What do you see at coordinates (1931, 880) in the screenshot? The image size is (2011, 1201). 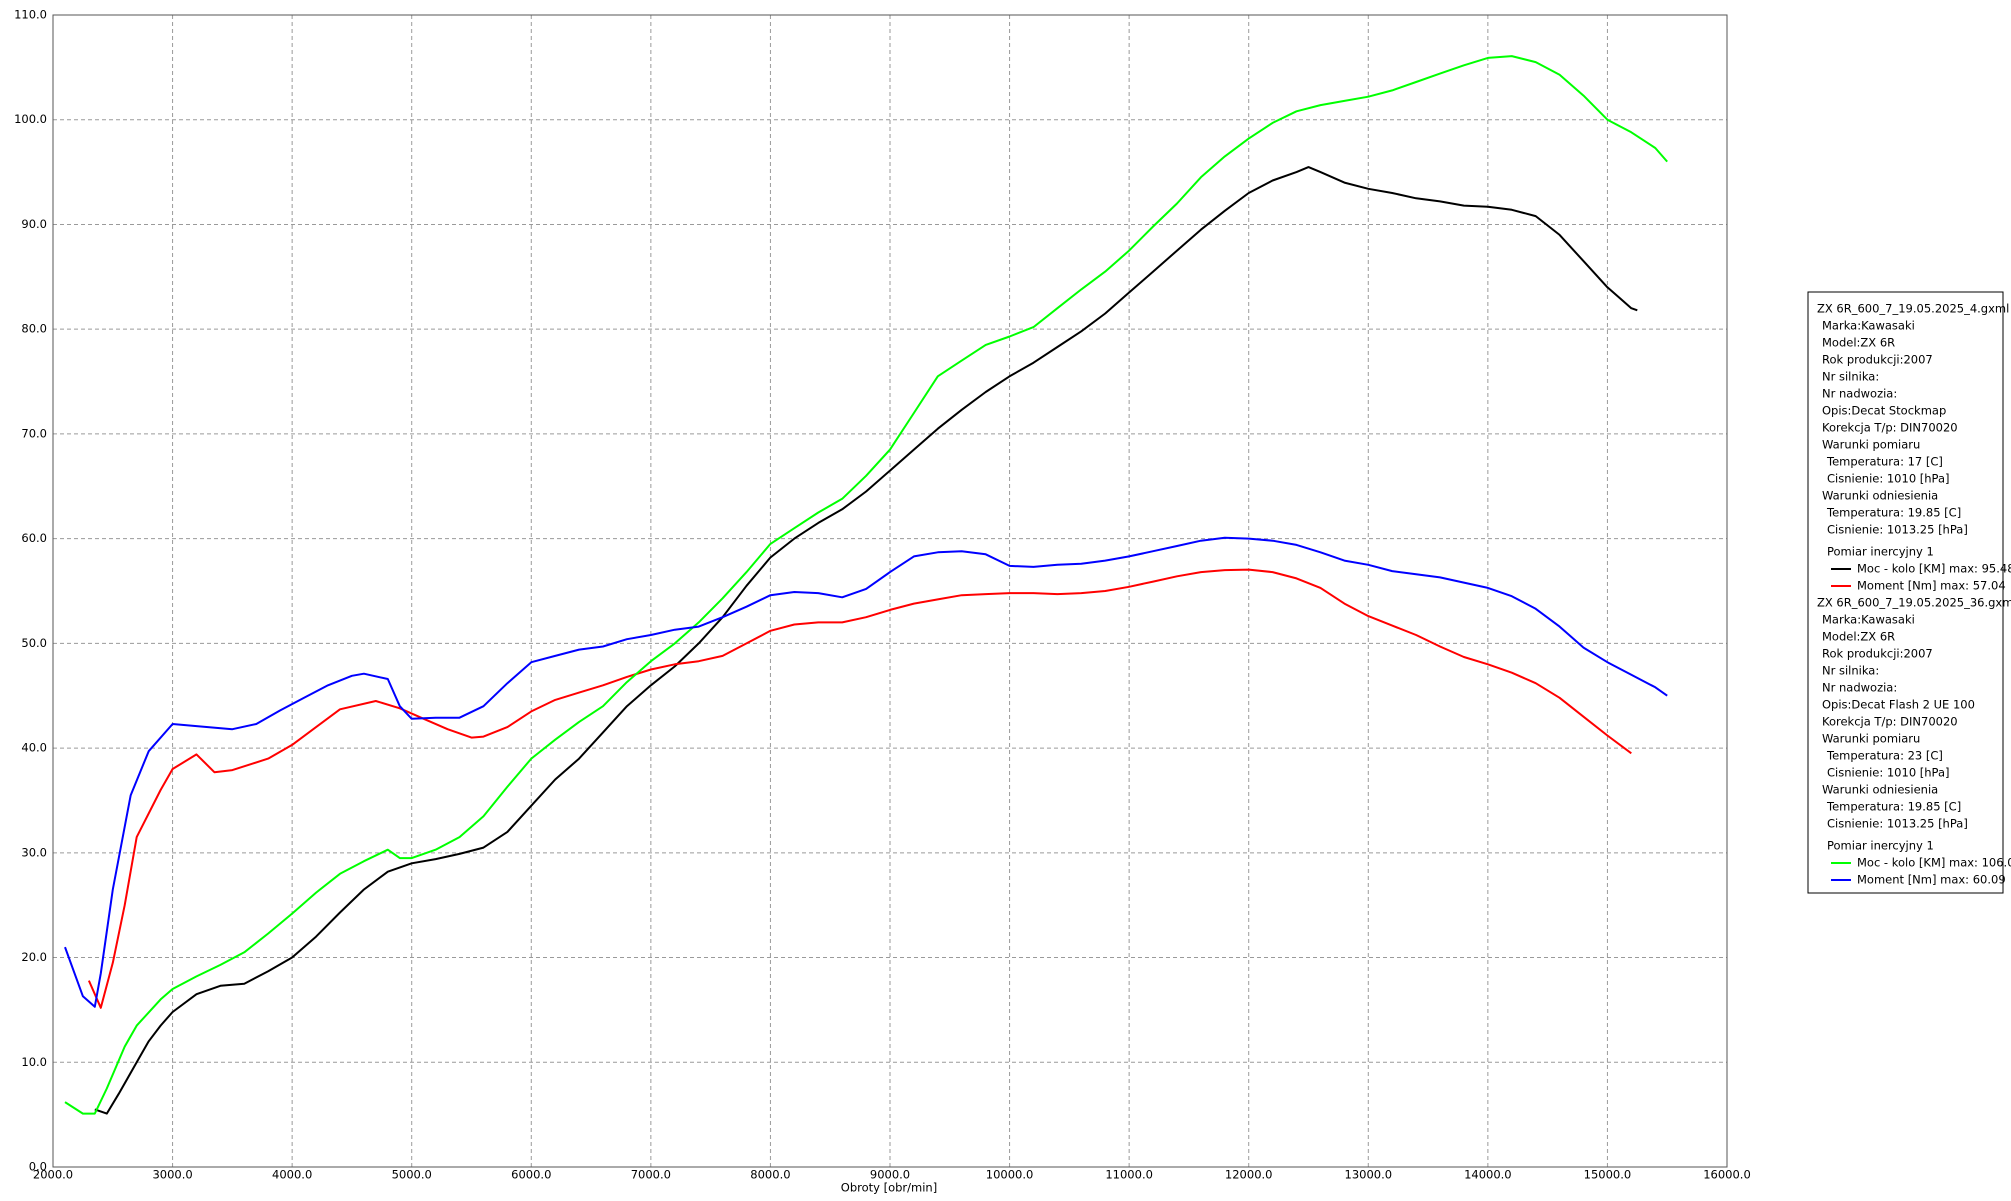 I see `legend-entry: Moment [Nm] max: 60.09` at bounding box center [1931, 880].